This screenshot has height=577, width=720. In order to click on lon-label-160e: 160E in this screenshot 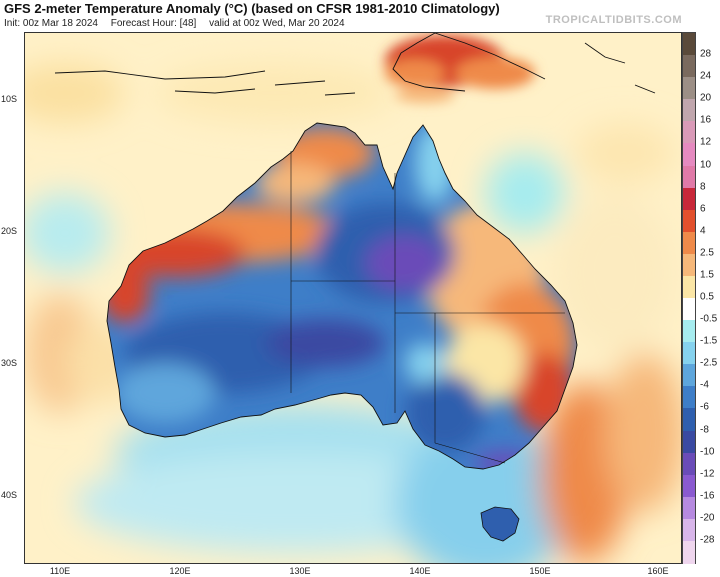, I will do `click(658, 571)`.